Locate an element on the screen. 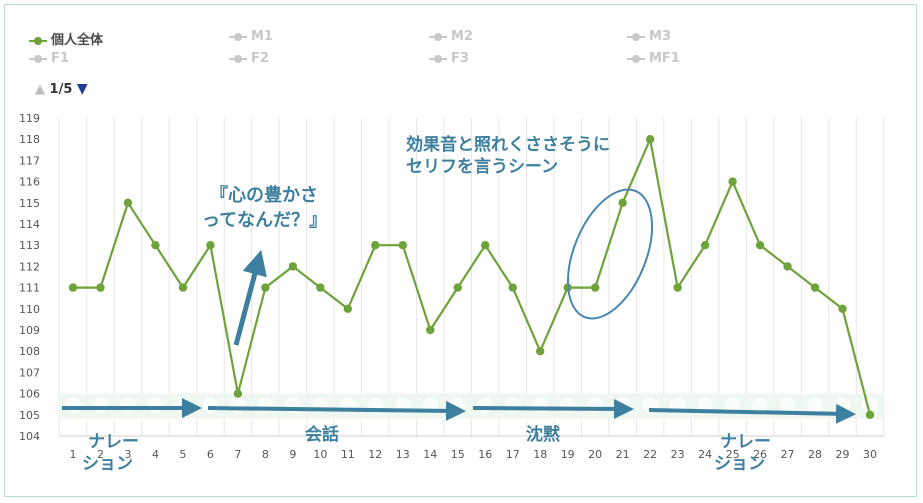  y-tick-label: 117 is located at coordinates (29, 160).